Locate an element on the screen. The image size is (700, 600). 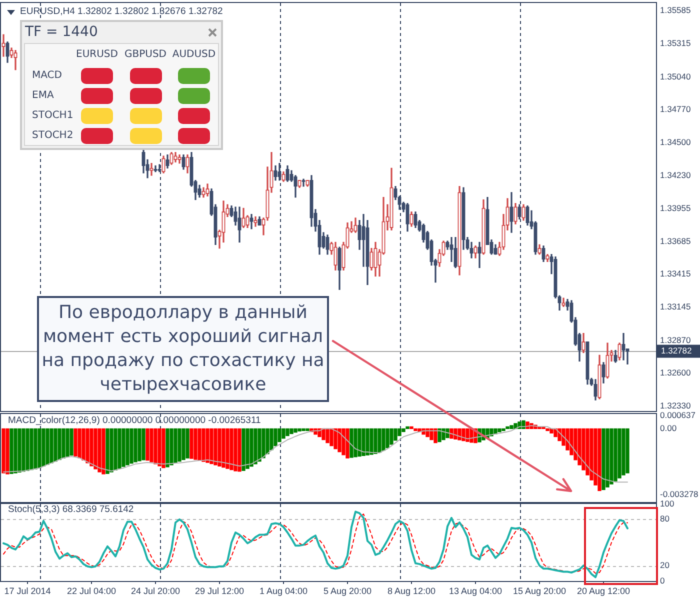
y-tick-label: 1.33415 is located at coordinates (675, 273).